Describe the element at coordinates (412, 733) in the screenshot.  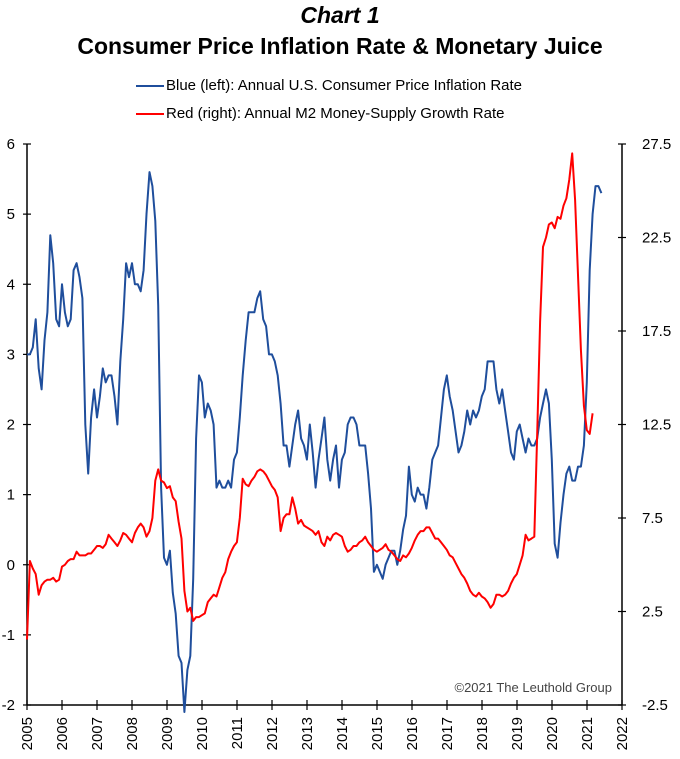
I see `x-axis-tick-label: 2016` at that location.